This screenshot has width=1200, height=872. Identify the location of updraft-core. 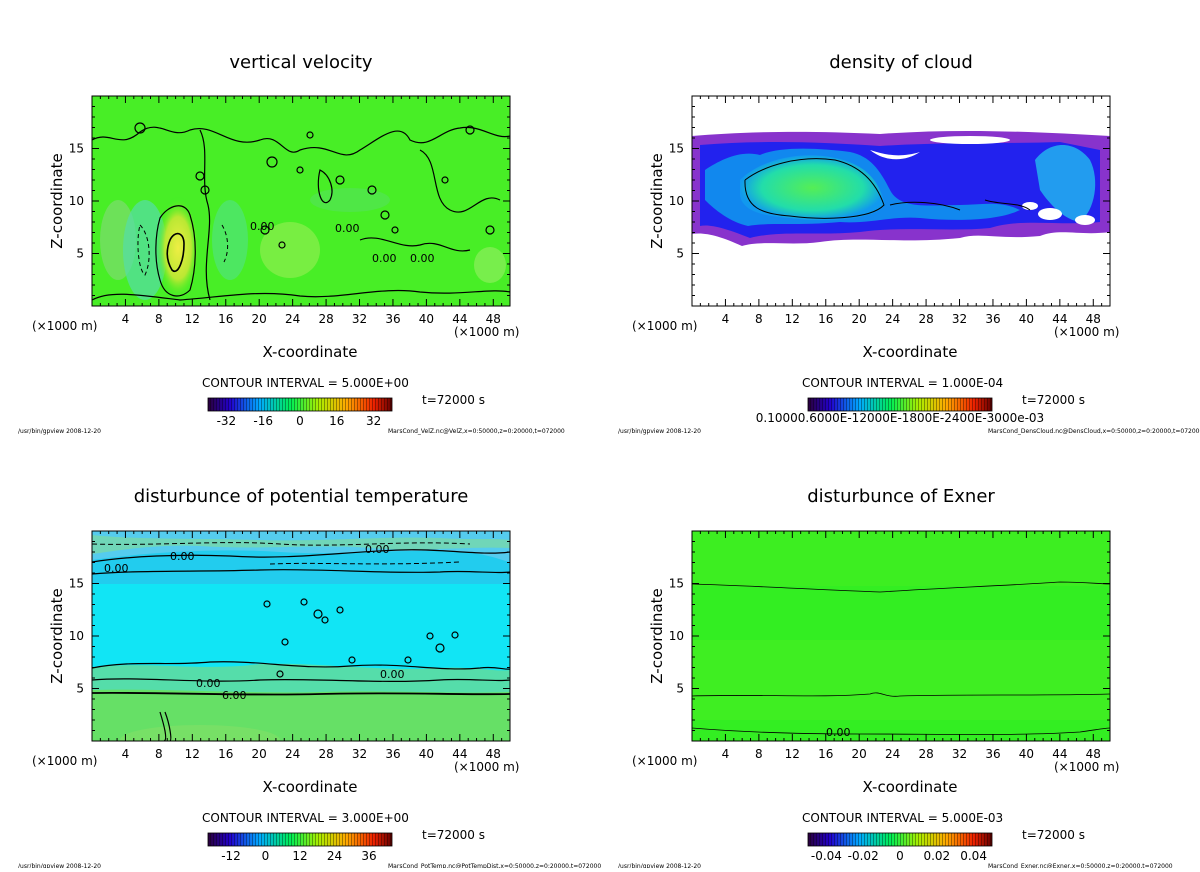
(178, 248).